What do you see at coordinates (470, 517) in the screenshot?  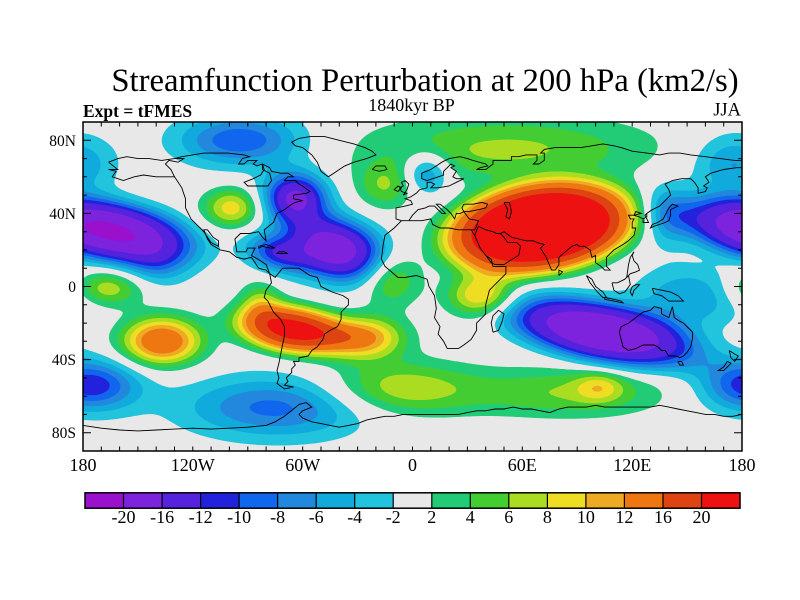 I see `svg-text: 4` at bounding box center [470, 517].